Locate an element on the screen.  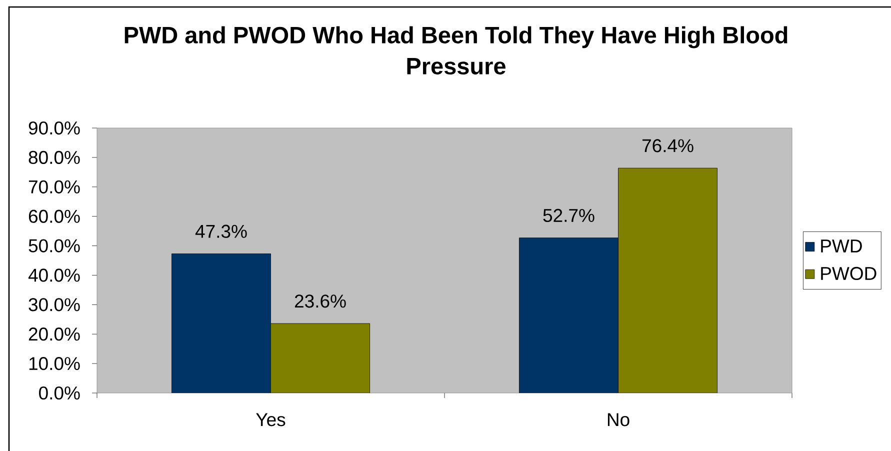
data-label: 76.4% is located at coordinates (668, 145).